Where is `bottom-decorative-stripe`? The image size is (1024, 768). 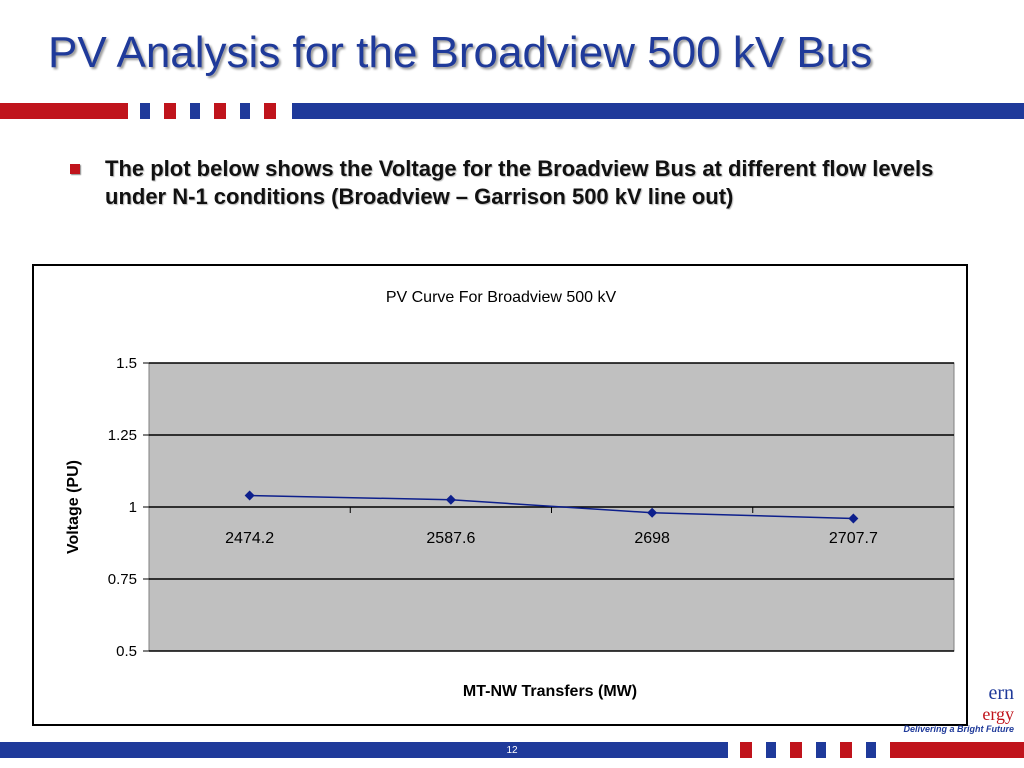 bottom-decorative-stripe is located at coordinates (512, 750).